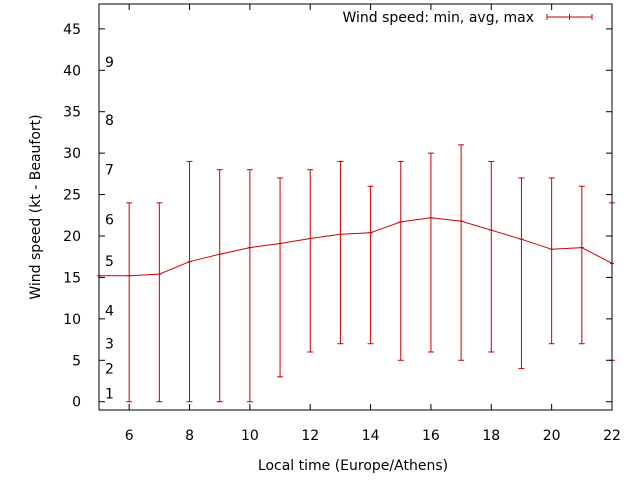 The height and width of the screenshot is (480, 640). Describe the element at coordinates (72, 71) in the screenshot. I see `y-tick-label: 40` at that location.